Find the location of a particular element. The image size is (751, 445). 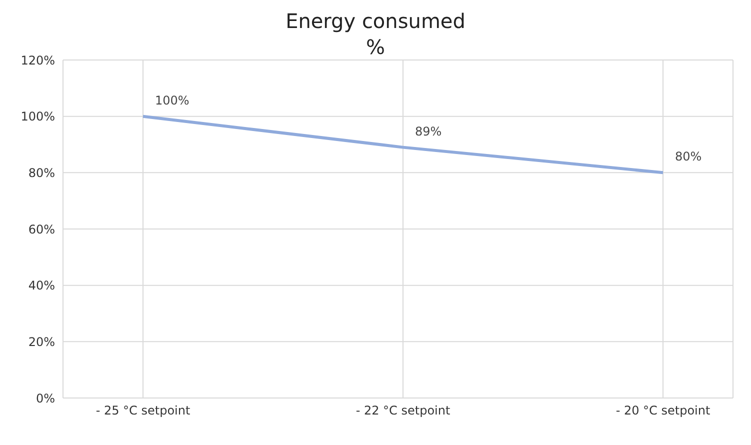

x-tick-label: - 20 °C setpoint is located at coordinates (663, 411).